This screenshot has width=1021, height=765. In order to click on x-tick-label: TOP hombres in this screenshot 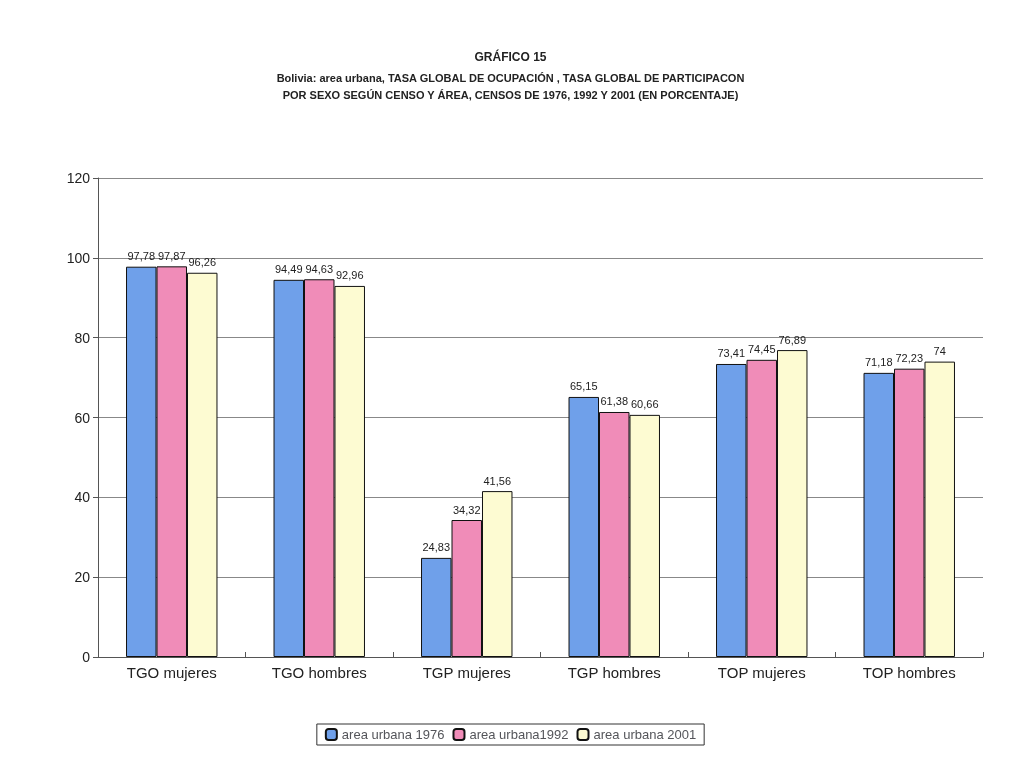, I will do `click(909, 672)`.